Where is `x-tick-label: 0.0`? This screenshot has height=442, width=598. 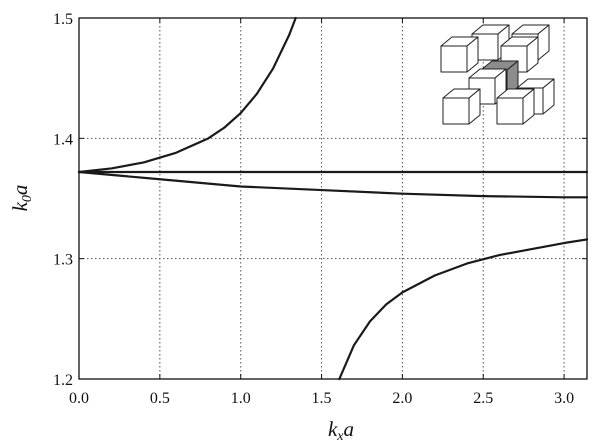
x-tick-label: 0.0 is located at coordinates (79, 398).